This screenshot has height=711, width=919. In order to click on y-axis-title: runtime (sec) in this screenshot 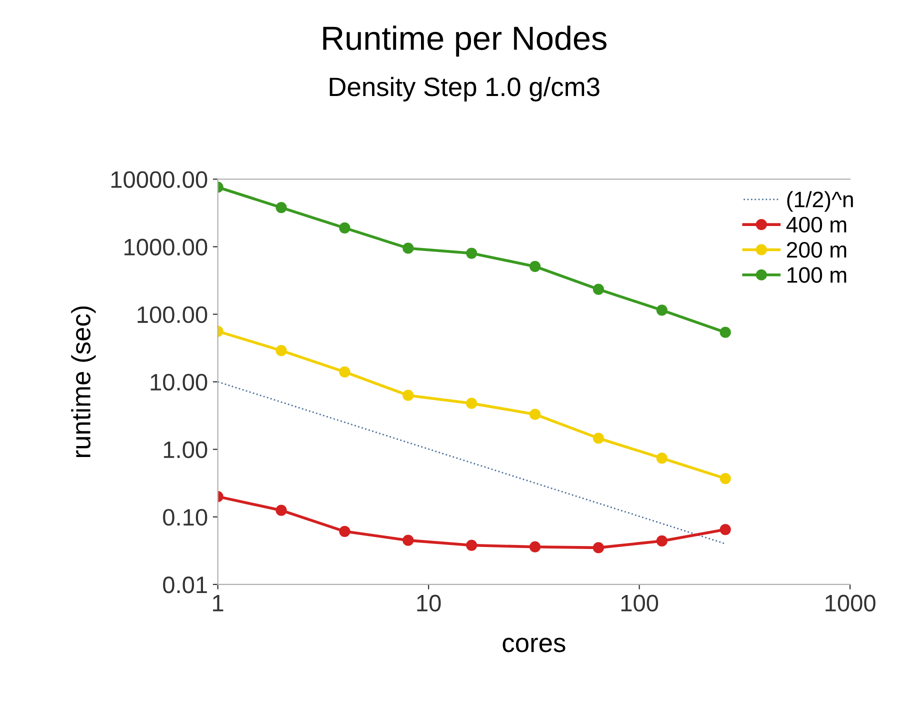, I will do `click(83, 382)`.